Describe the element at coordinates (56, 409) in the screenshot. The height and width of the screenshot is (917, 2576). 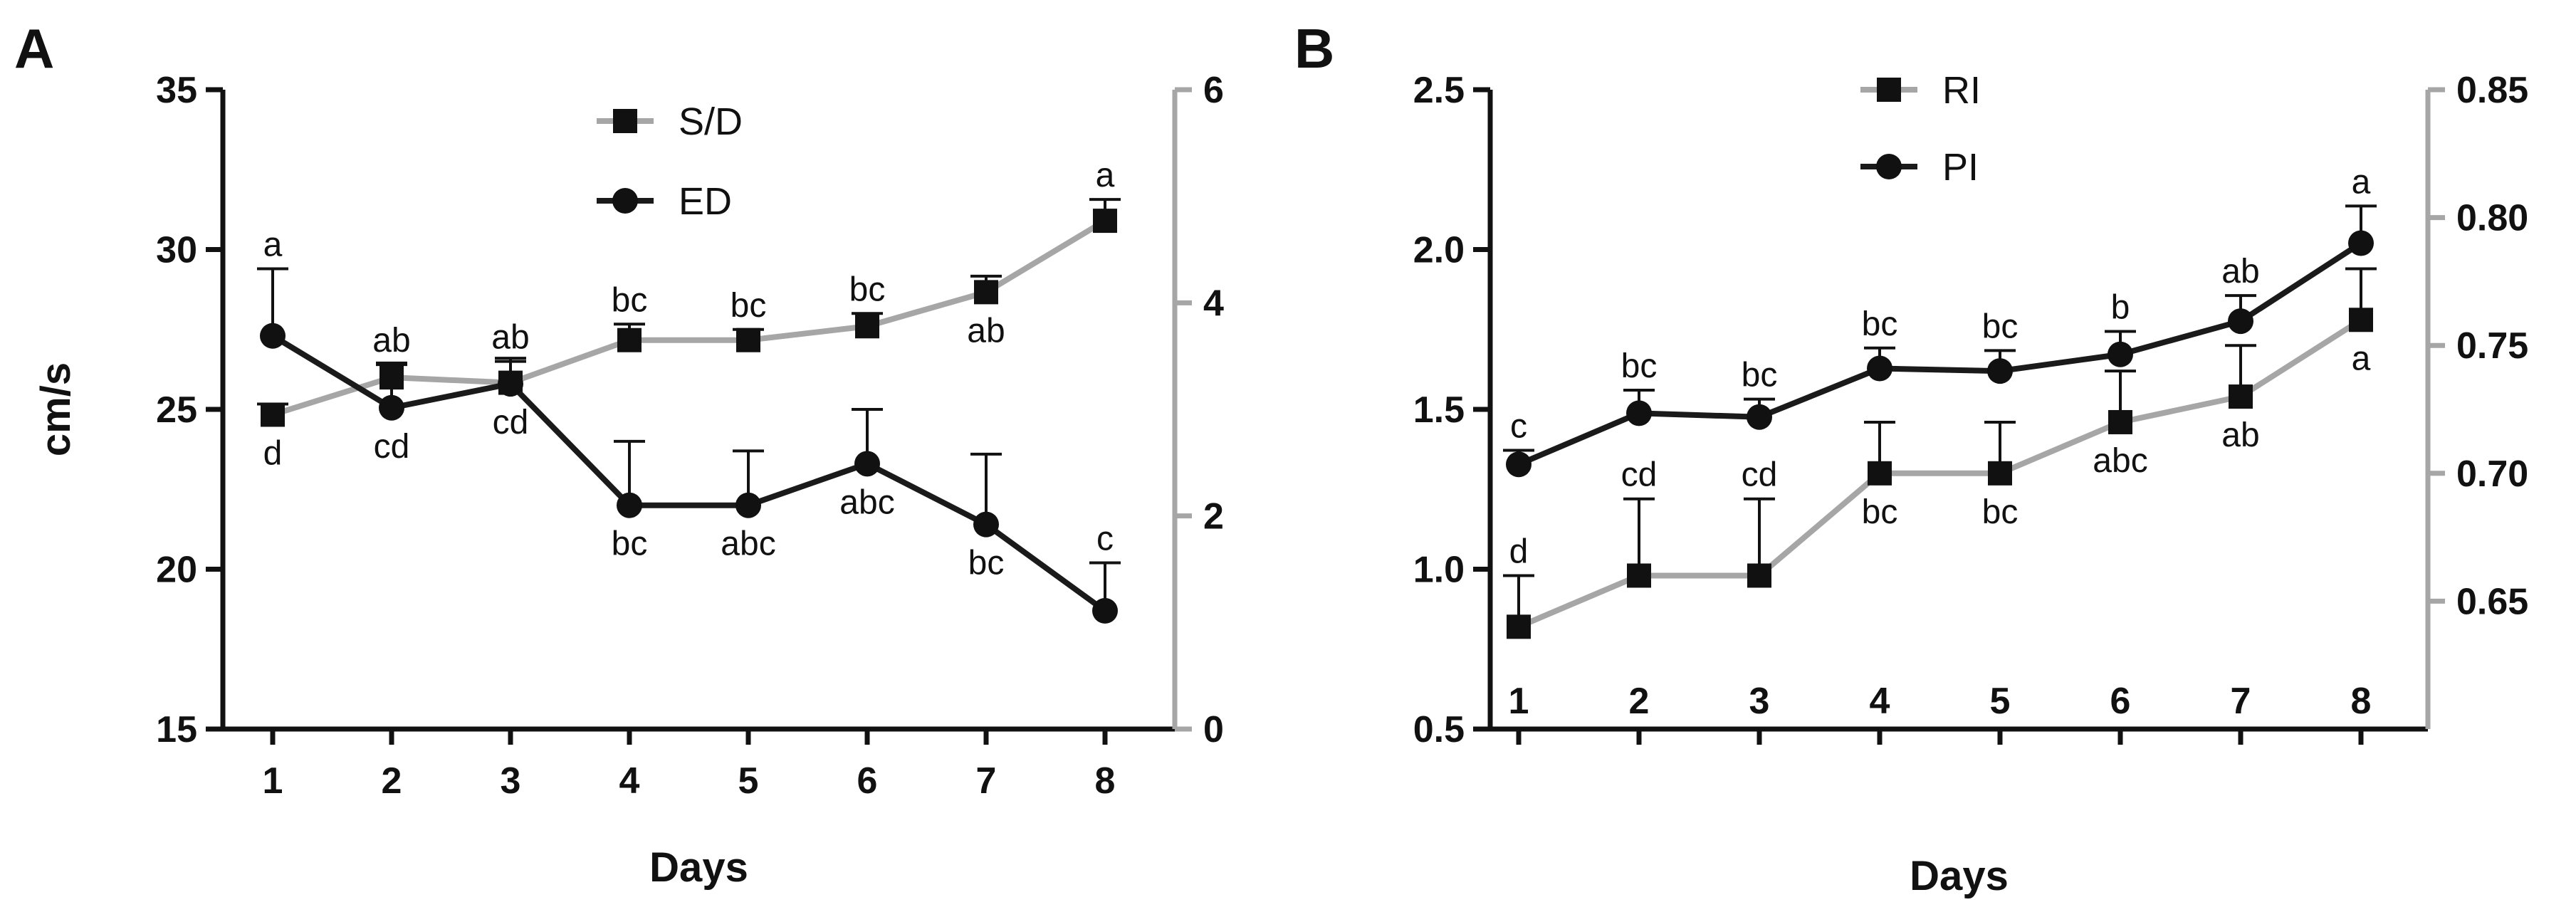
I see `y-axis-title: cm/s` at that location.